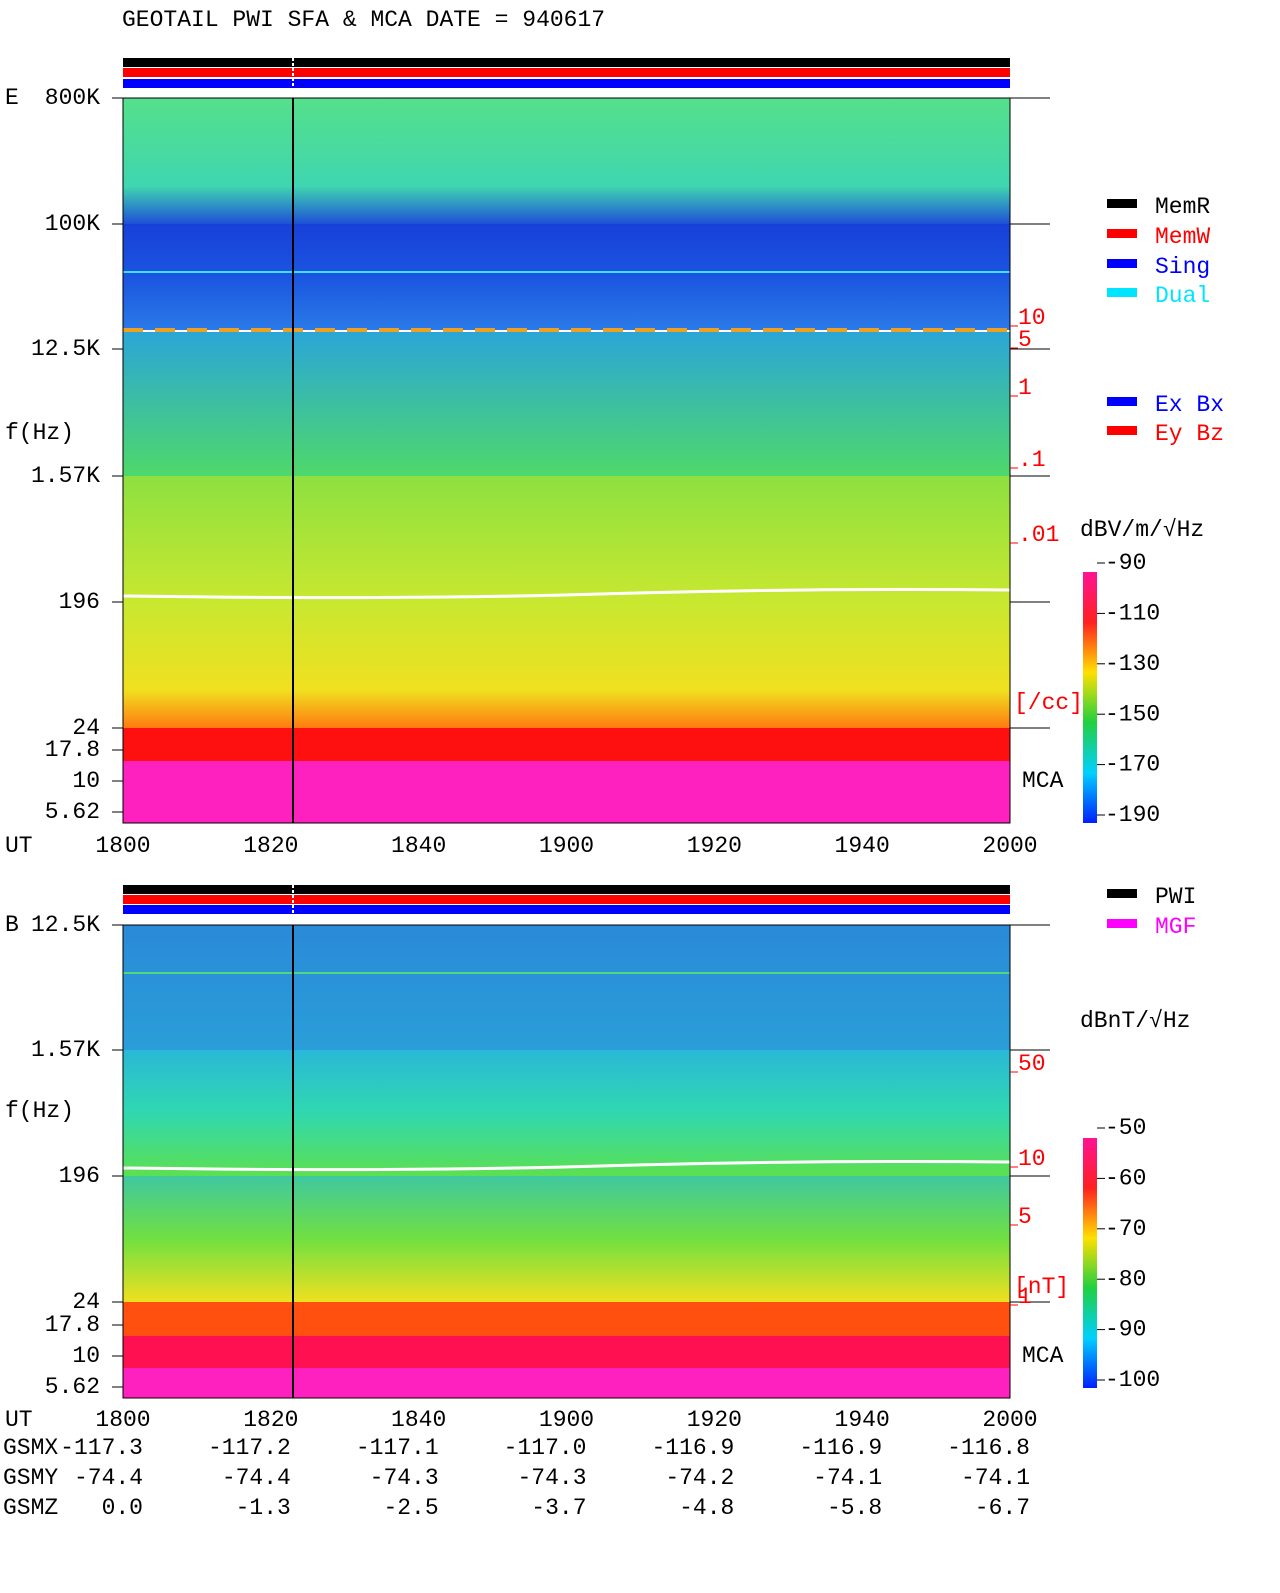 The height and width of the screenshot is (1593, 1280). Describe the element at coordinates (1090, 1263) in the screenshot. I see `colorbar-b` at that location.